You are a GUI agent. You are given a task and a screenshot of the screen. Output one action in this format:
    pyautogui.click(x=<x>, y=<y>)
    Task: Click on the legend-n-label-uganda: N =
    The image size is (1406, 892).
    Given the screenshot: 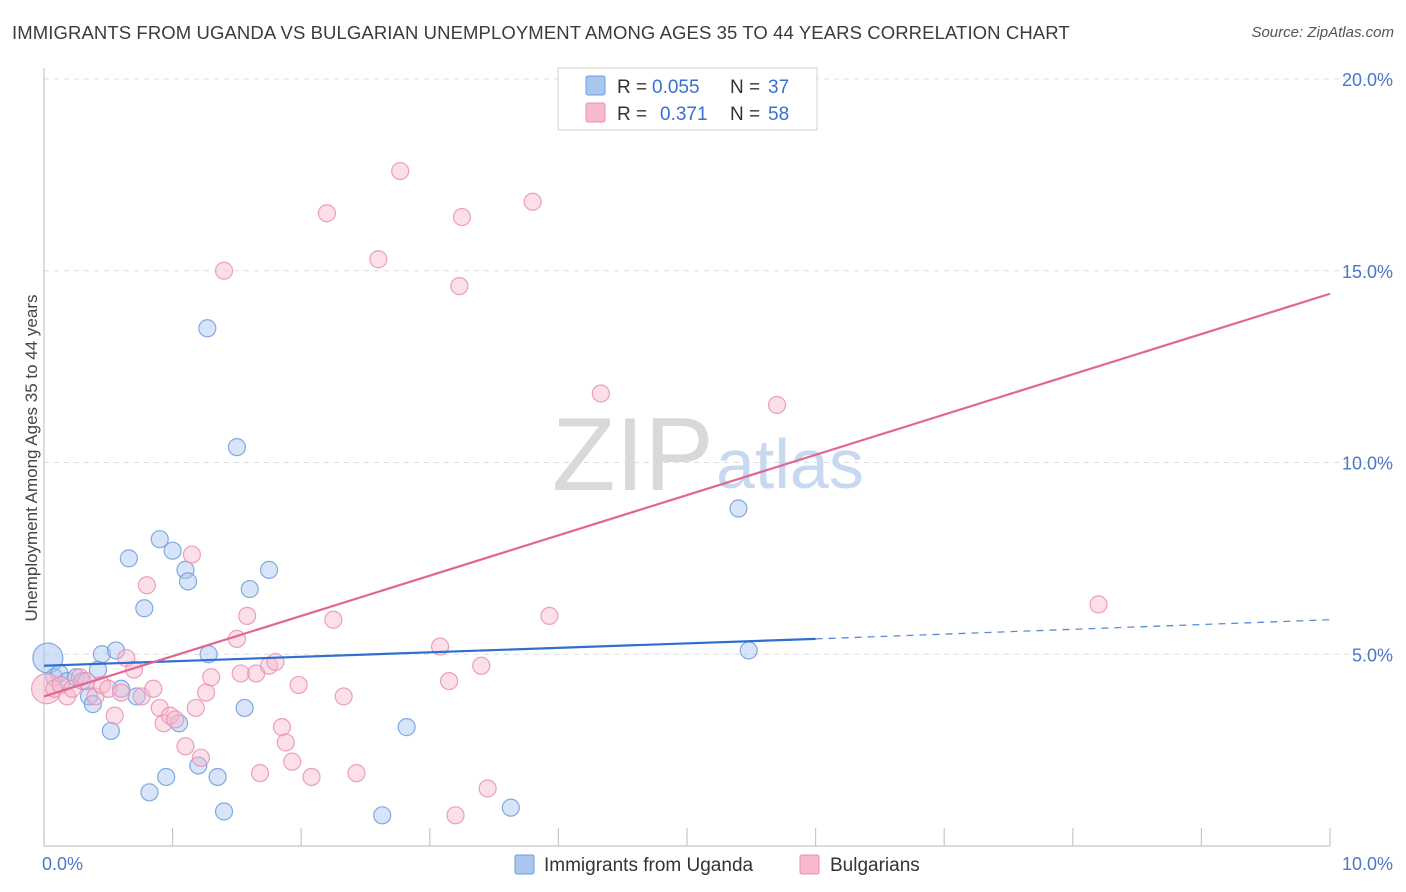 What is the action you would take?
    pyautogui.click(x=745, y=87)
    